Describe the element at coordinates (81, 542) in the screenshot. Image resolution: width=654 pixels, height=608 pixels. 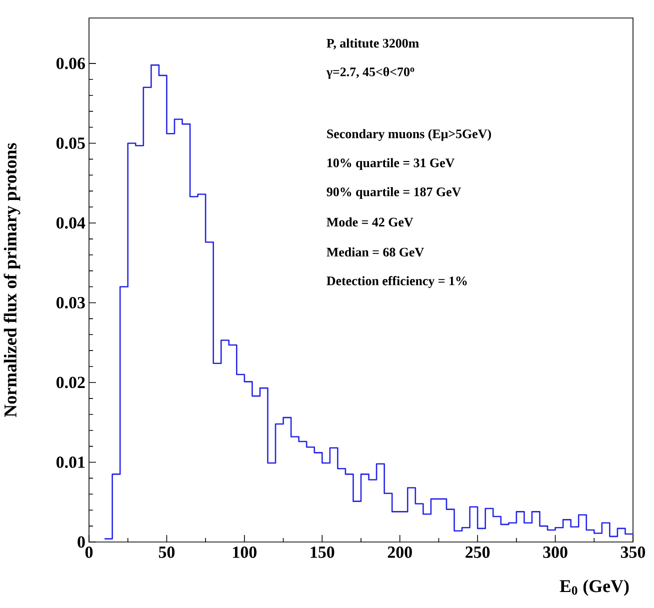
I see `y-tick-label: 0` at that location.